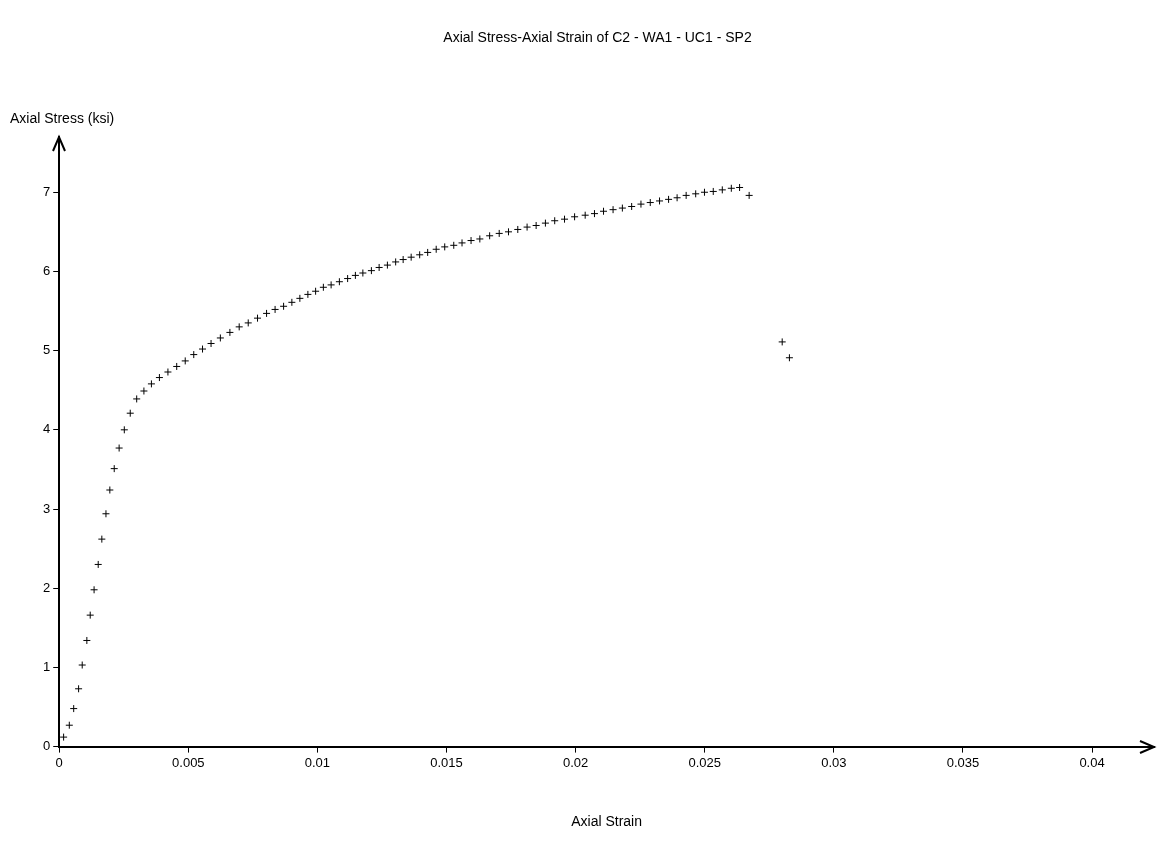 The image size is (1159, 851). I want to click on x-tick-label: 0, so click(59, 762).